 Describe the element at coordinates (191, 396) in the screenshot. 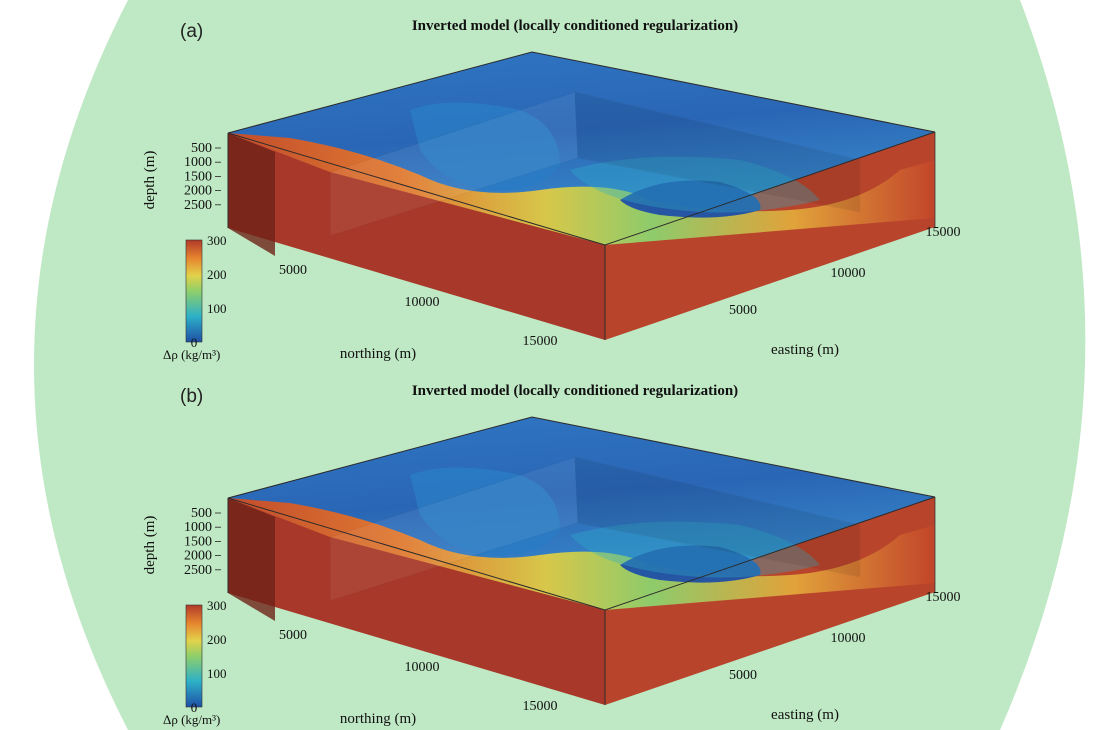

I see `panel-label: (b)` at that location.